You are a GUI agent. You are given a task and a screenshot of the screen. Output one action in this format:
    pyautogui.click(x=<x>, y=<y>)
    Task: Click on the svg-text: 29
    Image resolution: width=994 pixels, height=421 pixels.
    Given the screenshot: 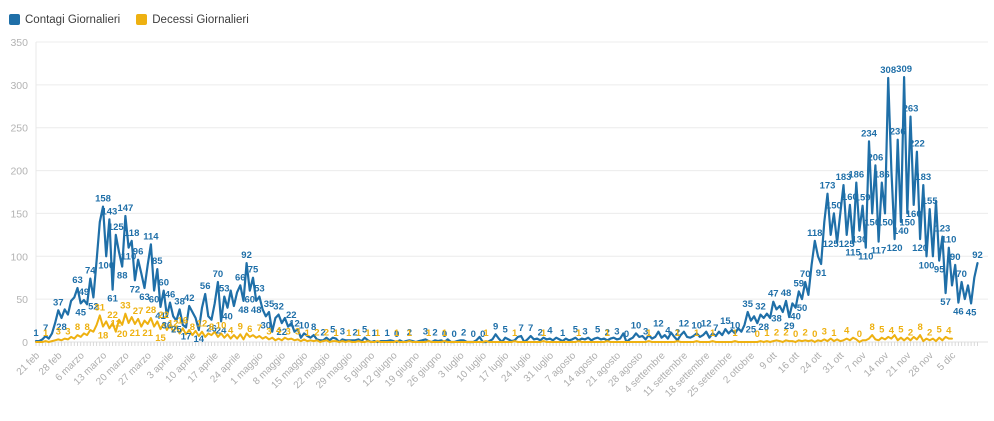 What is the action you would take?
    pyautogui.click(x=789, y=326)
    